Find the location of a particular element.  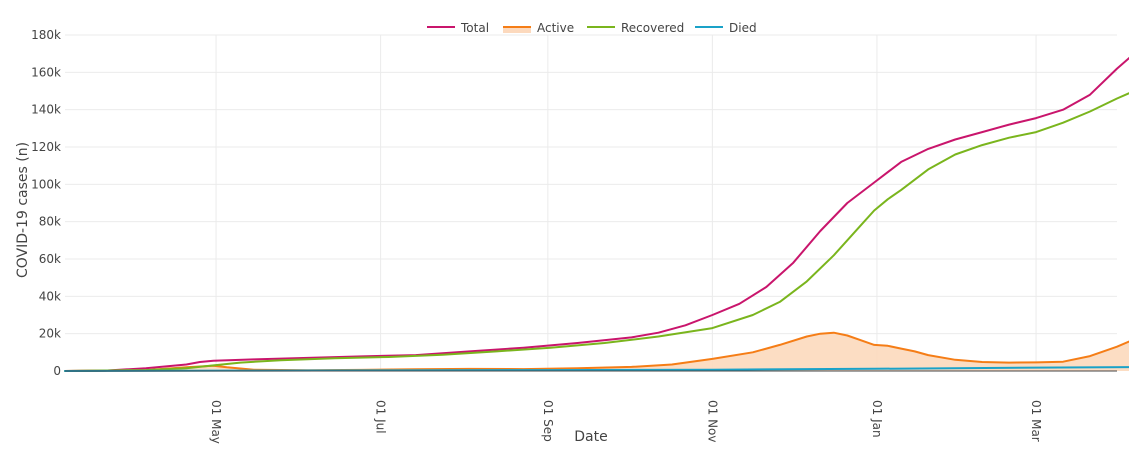

x-tick-label: 01 Sep is located at coordinates (548, 421).